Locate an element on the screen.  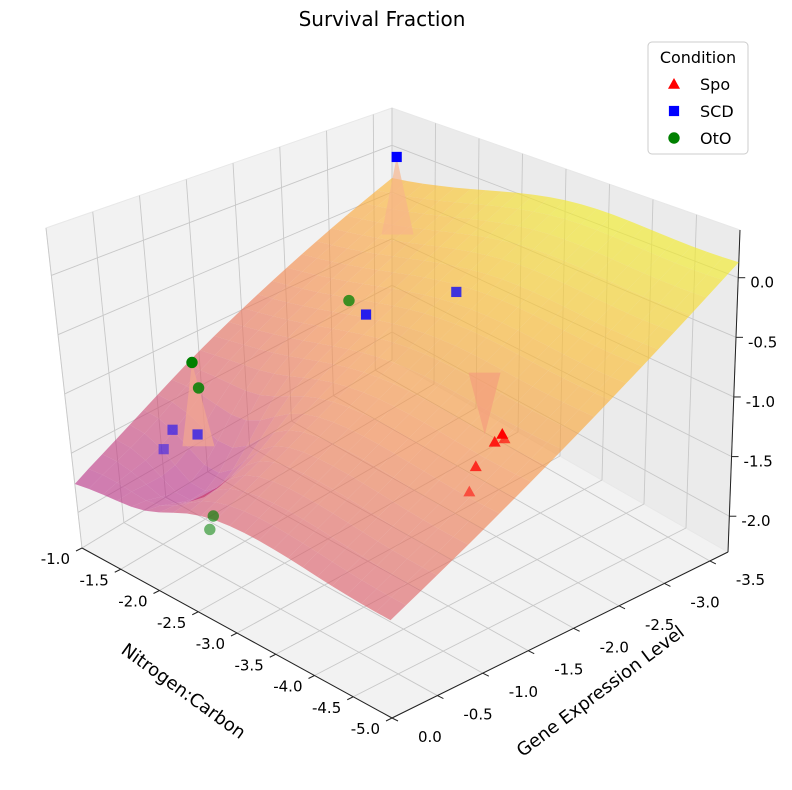
chart-title: Survival Fraction is located at coordinates (382, 19).